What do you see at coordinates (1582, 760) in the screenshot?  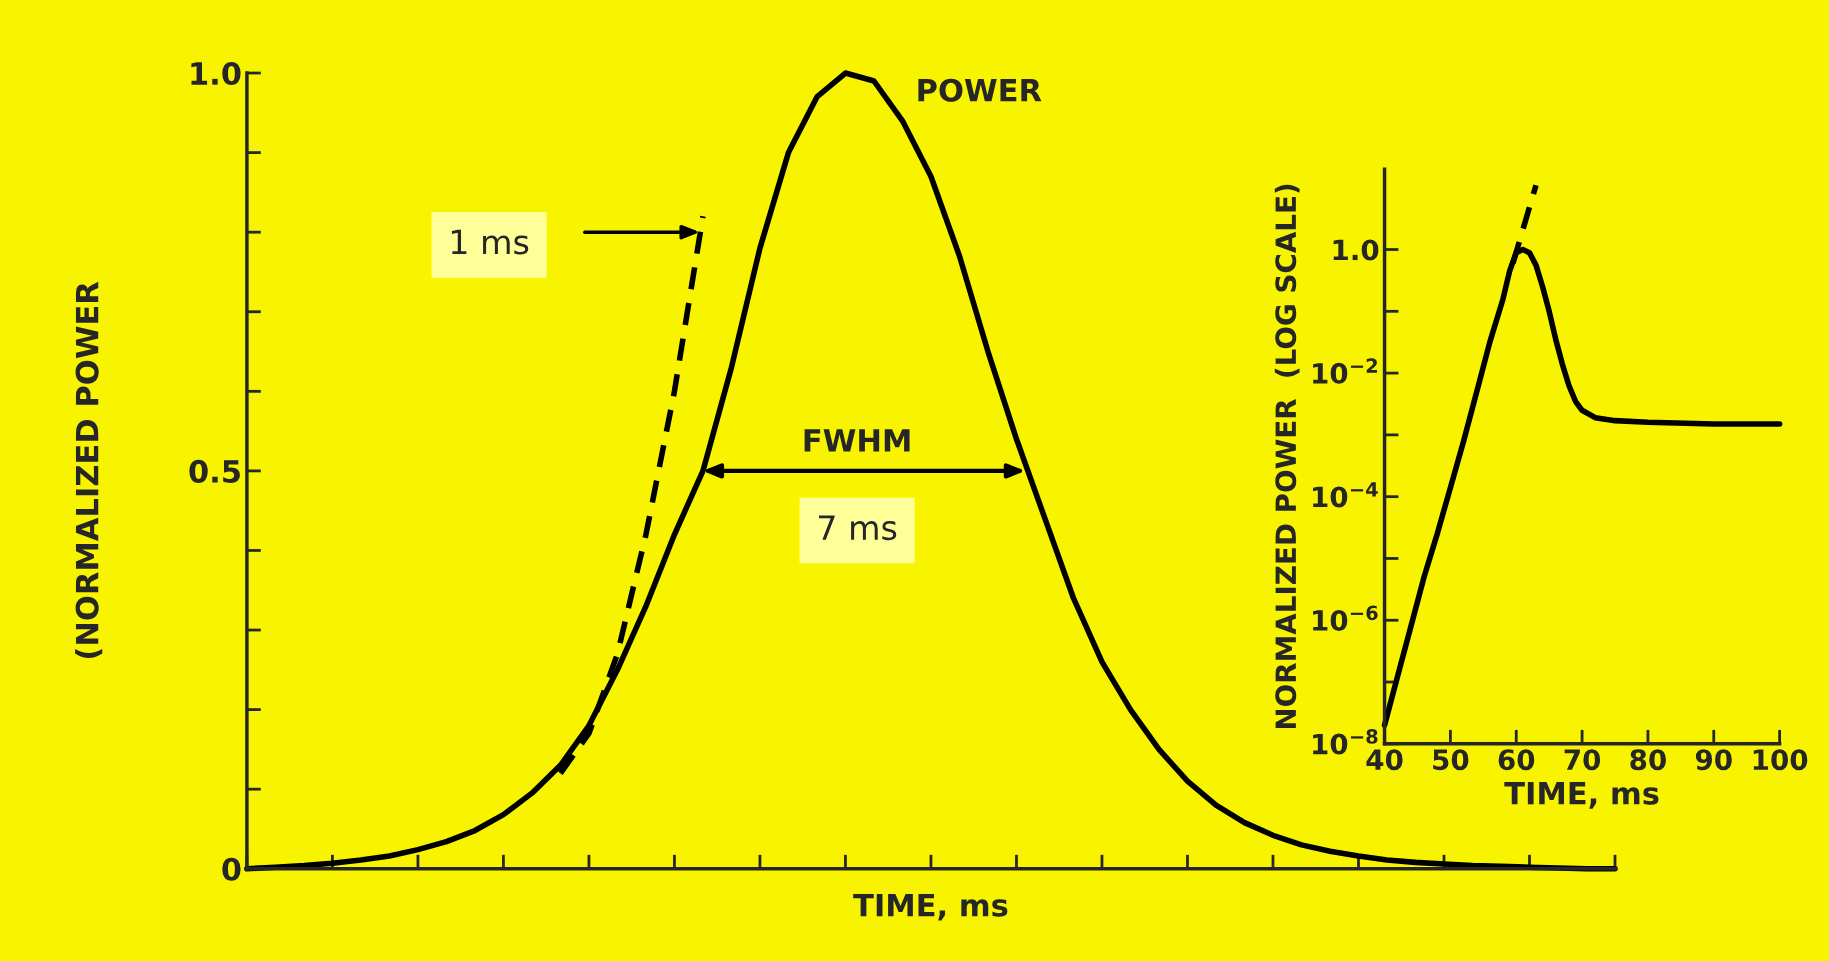 I see `x-tick-label: 70` at bounding box center [1582, 760].